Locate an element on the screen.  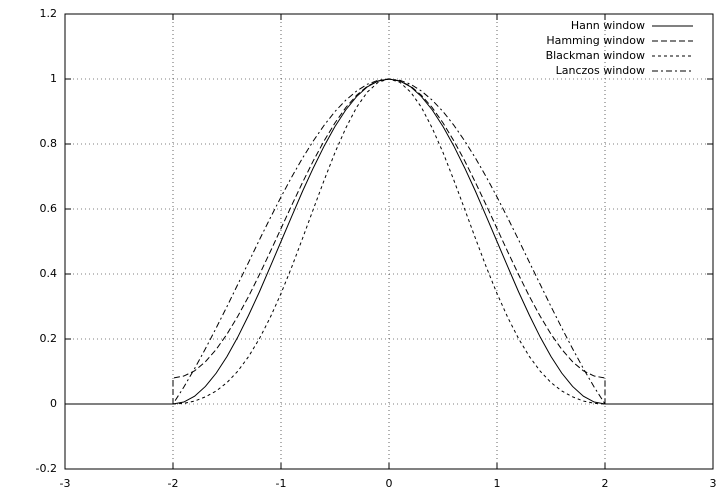
legend-label: Hamming window is located at coordinates (595, 40).